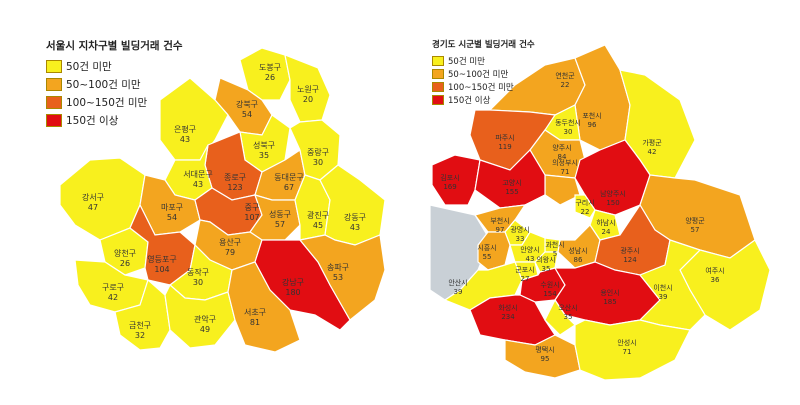 The image size is (800, 405). Describe the element at coordinates (560, 317) in the screenshot. I see `region-osan` at that location.